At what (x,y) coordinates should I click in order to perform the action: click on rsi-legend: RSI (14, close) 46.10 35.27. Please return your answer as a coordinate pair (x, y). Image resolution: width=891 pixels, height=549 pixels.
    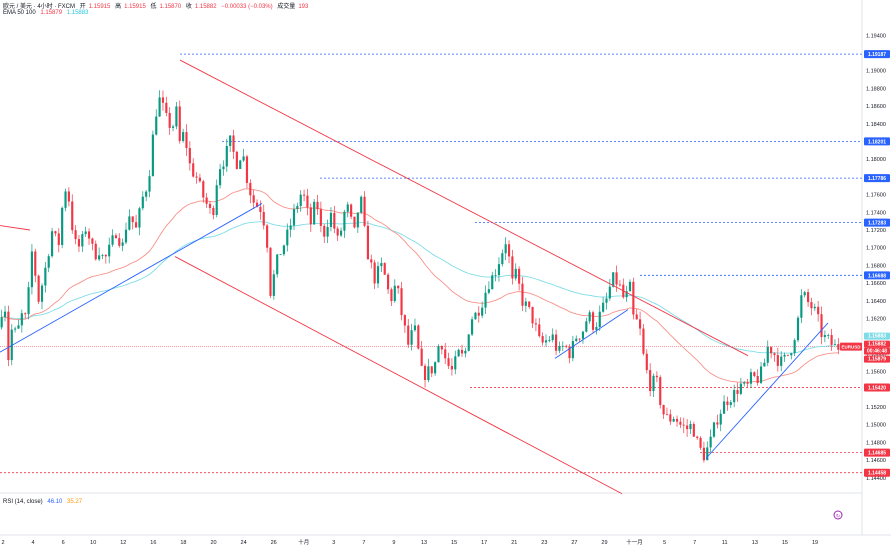
    Looking at the image, I should click on (44, 502).